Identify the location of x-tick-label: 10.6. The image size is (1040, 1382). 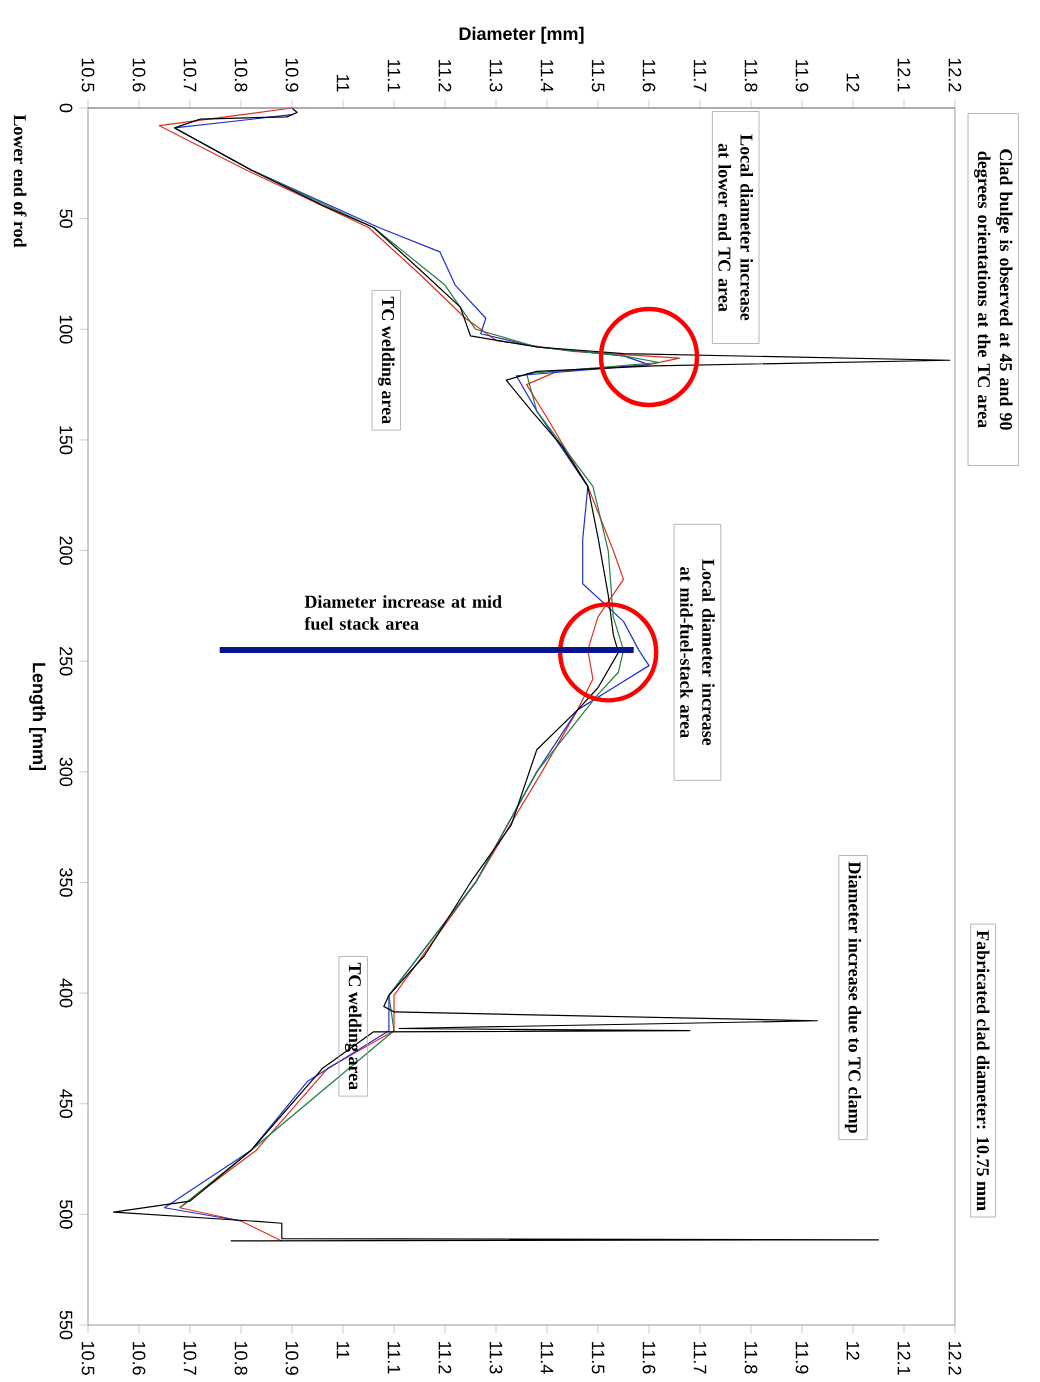
(139, 75).